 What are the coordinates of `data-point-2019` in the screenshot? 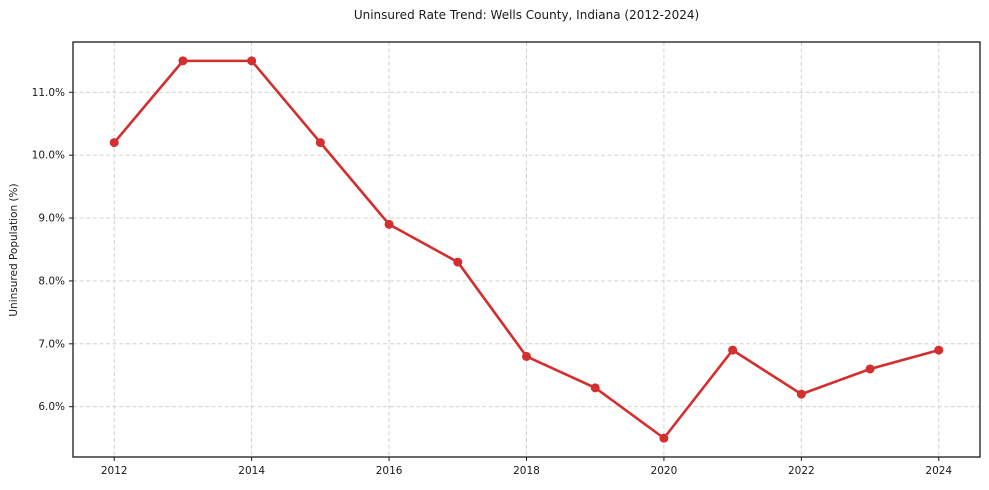 It's located at (595, 388).